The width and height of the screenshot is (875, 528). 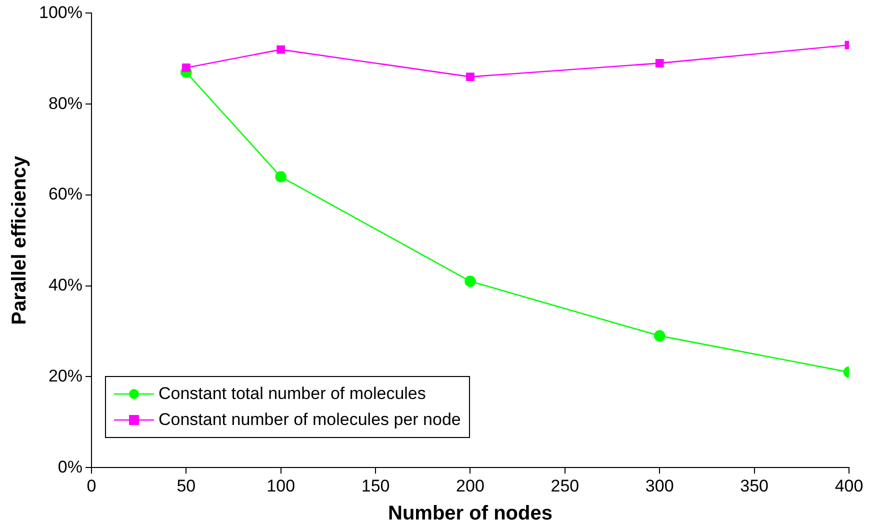 What do you see at coordinates (65, 194) in the screenshot?
I see `y-tick-label: 60%` at bounding box center [65, 194].